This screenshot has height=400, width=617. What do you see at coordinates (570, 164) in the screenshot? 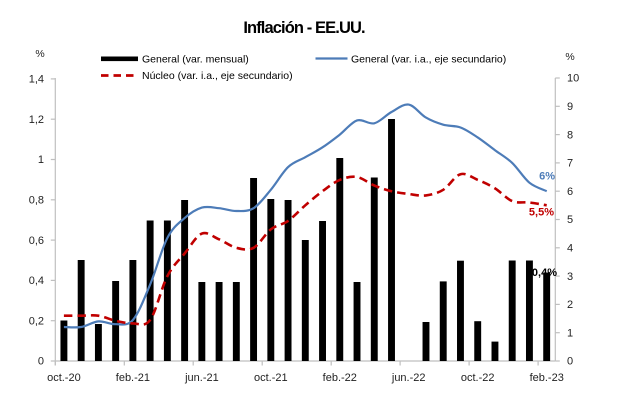
I see `svg-text: 7` at bounding box center [570, 164].